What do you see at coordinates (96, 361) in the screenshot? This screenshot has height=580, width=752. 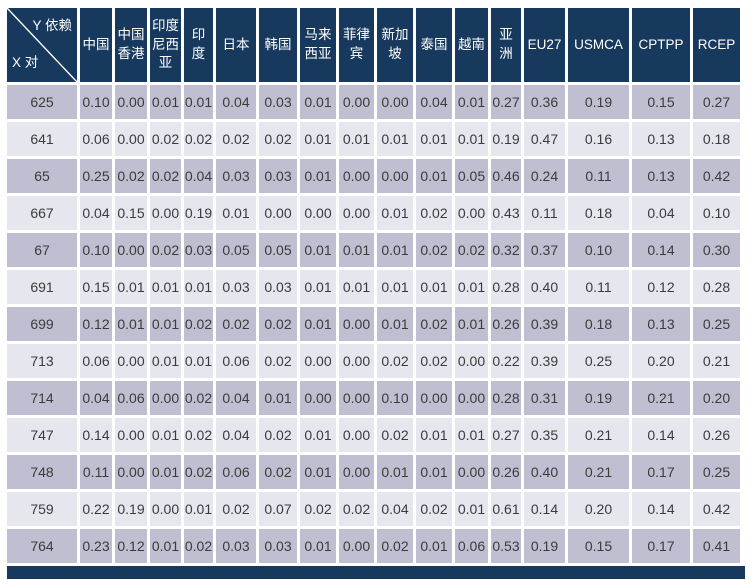 I see `value-cell: 0.06` at bounding box center [96, 361].